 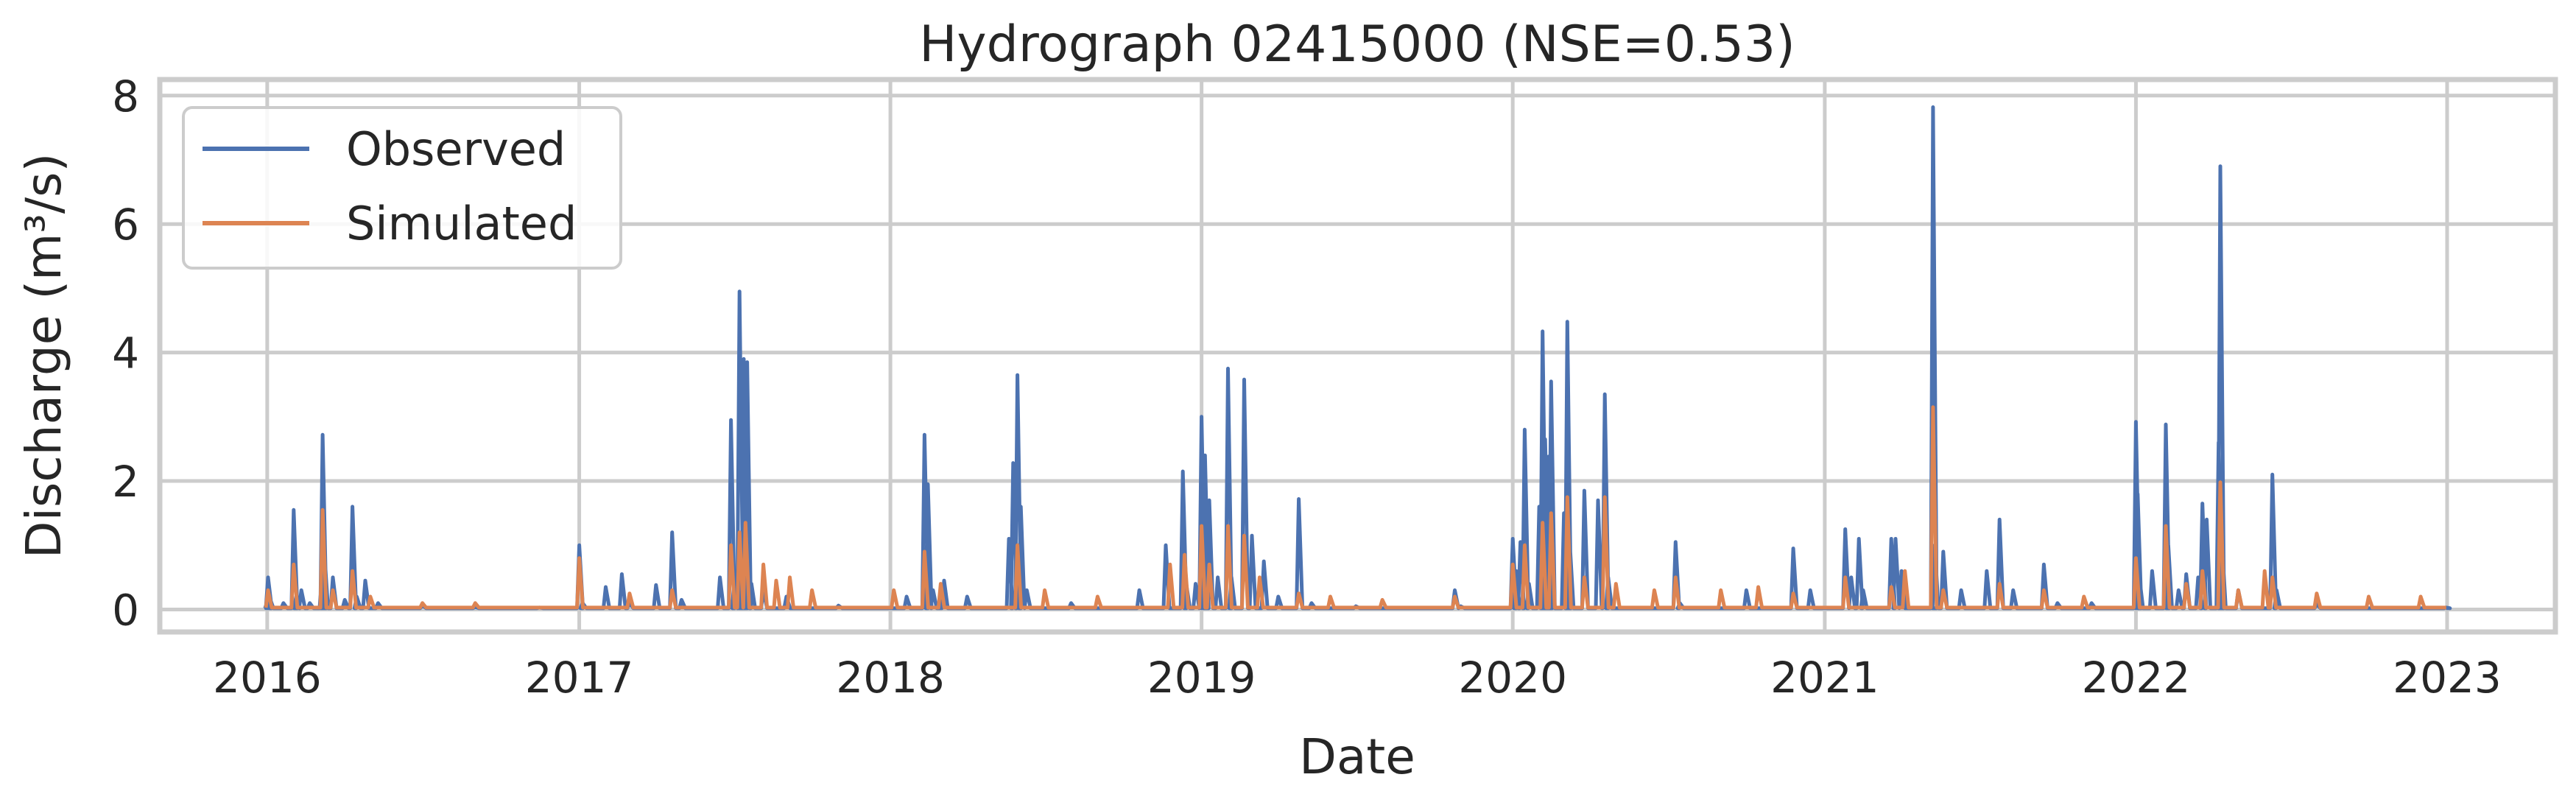 What do you see at coordinates (1357, 756) in the screenshot?
I see `x-axis-label: Date` at bounding box center [1357, 756].